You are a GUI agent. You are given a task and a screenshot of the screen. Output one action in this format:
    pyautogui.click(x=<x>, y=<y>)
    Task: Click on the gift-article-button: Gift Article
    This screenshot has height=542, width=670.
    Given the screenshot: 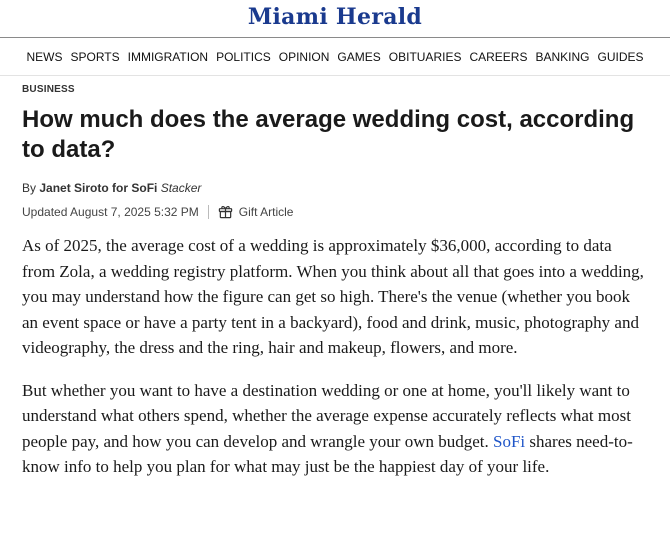 What is the action you would take?
    pyautogui.click(x=256, y=211)
    